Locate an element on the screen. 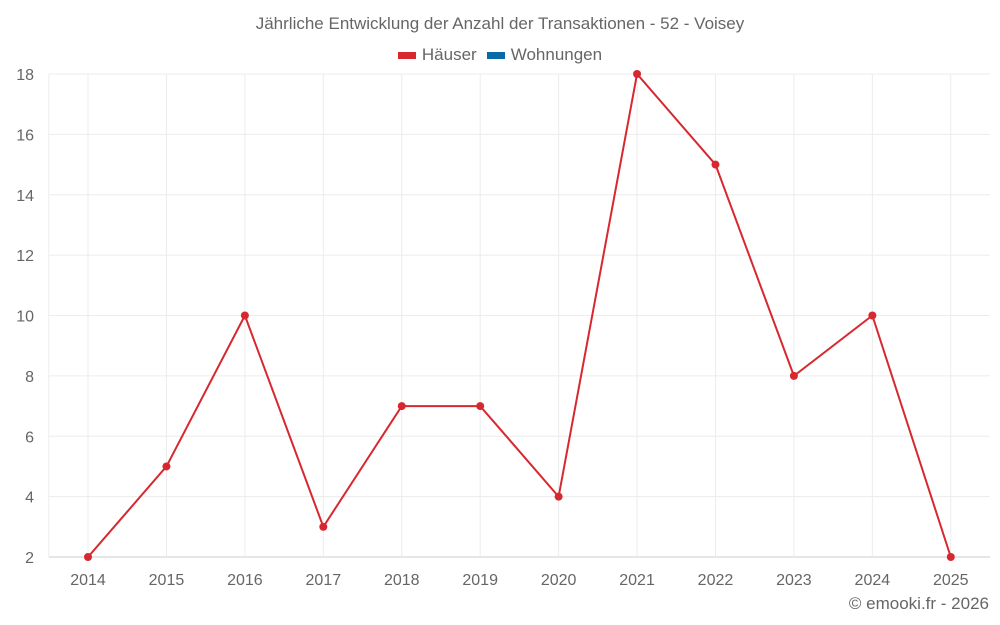  legend-item-haeuser: Häuser is located at coordinates (437, 55).